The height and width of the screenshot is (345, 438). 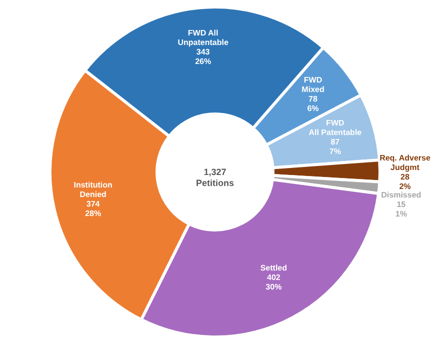 What do you see at coordinates (203, 57) in the screenshot?
I see `data-label: 343 26%` at bounding box center [203, 57].